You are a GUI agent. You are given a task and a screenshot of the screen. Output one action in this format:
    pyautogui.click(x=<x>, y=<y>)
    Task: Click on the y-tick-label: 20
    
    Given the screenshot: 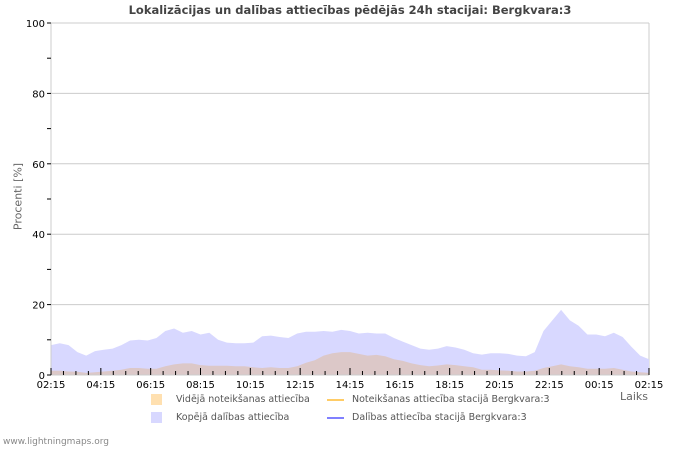 What is the action you would take?
    pyautogui.click(x=38, y=306)
    